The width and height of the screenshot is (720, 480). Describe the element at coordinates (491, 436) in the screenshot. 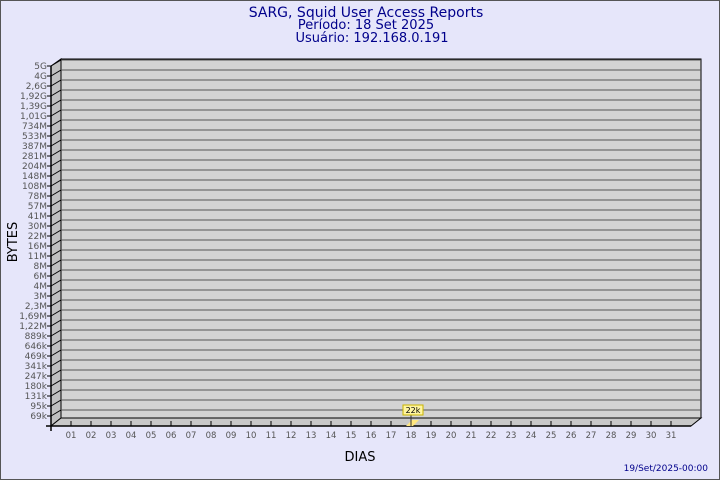

I see `x-tick-label: 22` at that location.